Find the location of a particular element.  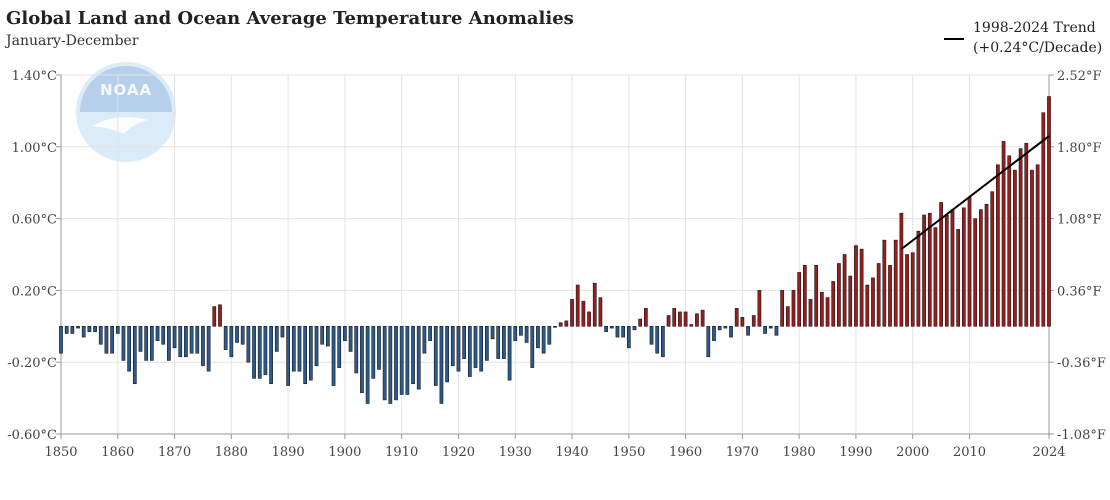

x-tick-label: 1860 is located at coordinates (117, 452).